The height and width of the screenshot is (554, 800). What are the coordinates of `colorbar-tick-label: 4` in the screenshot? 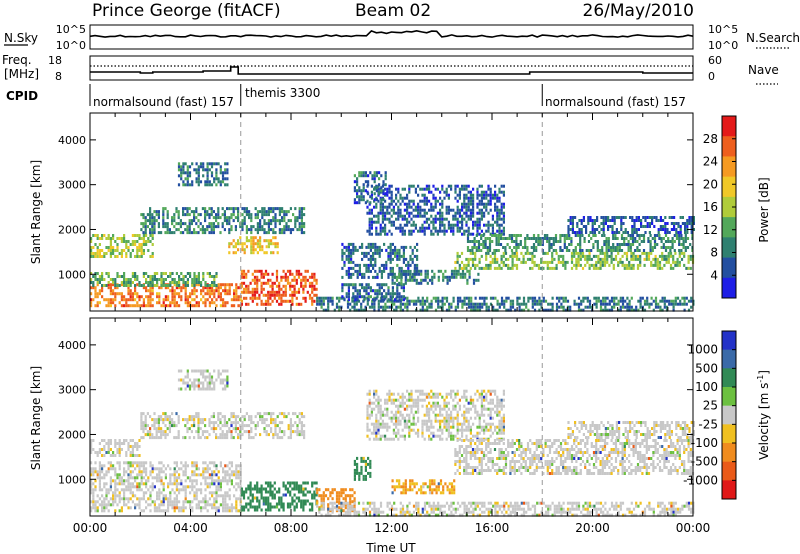 It's located at (714, 275).